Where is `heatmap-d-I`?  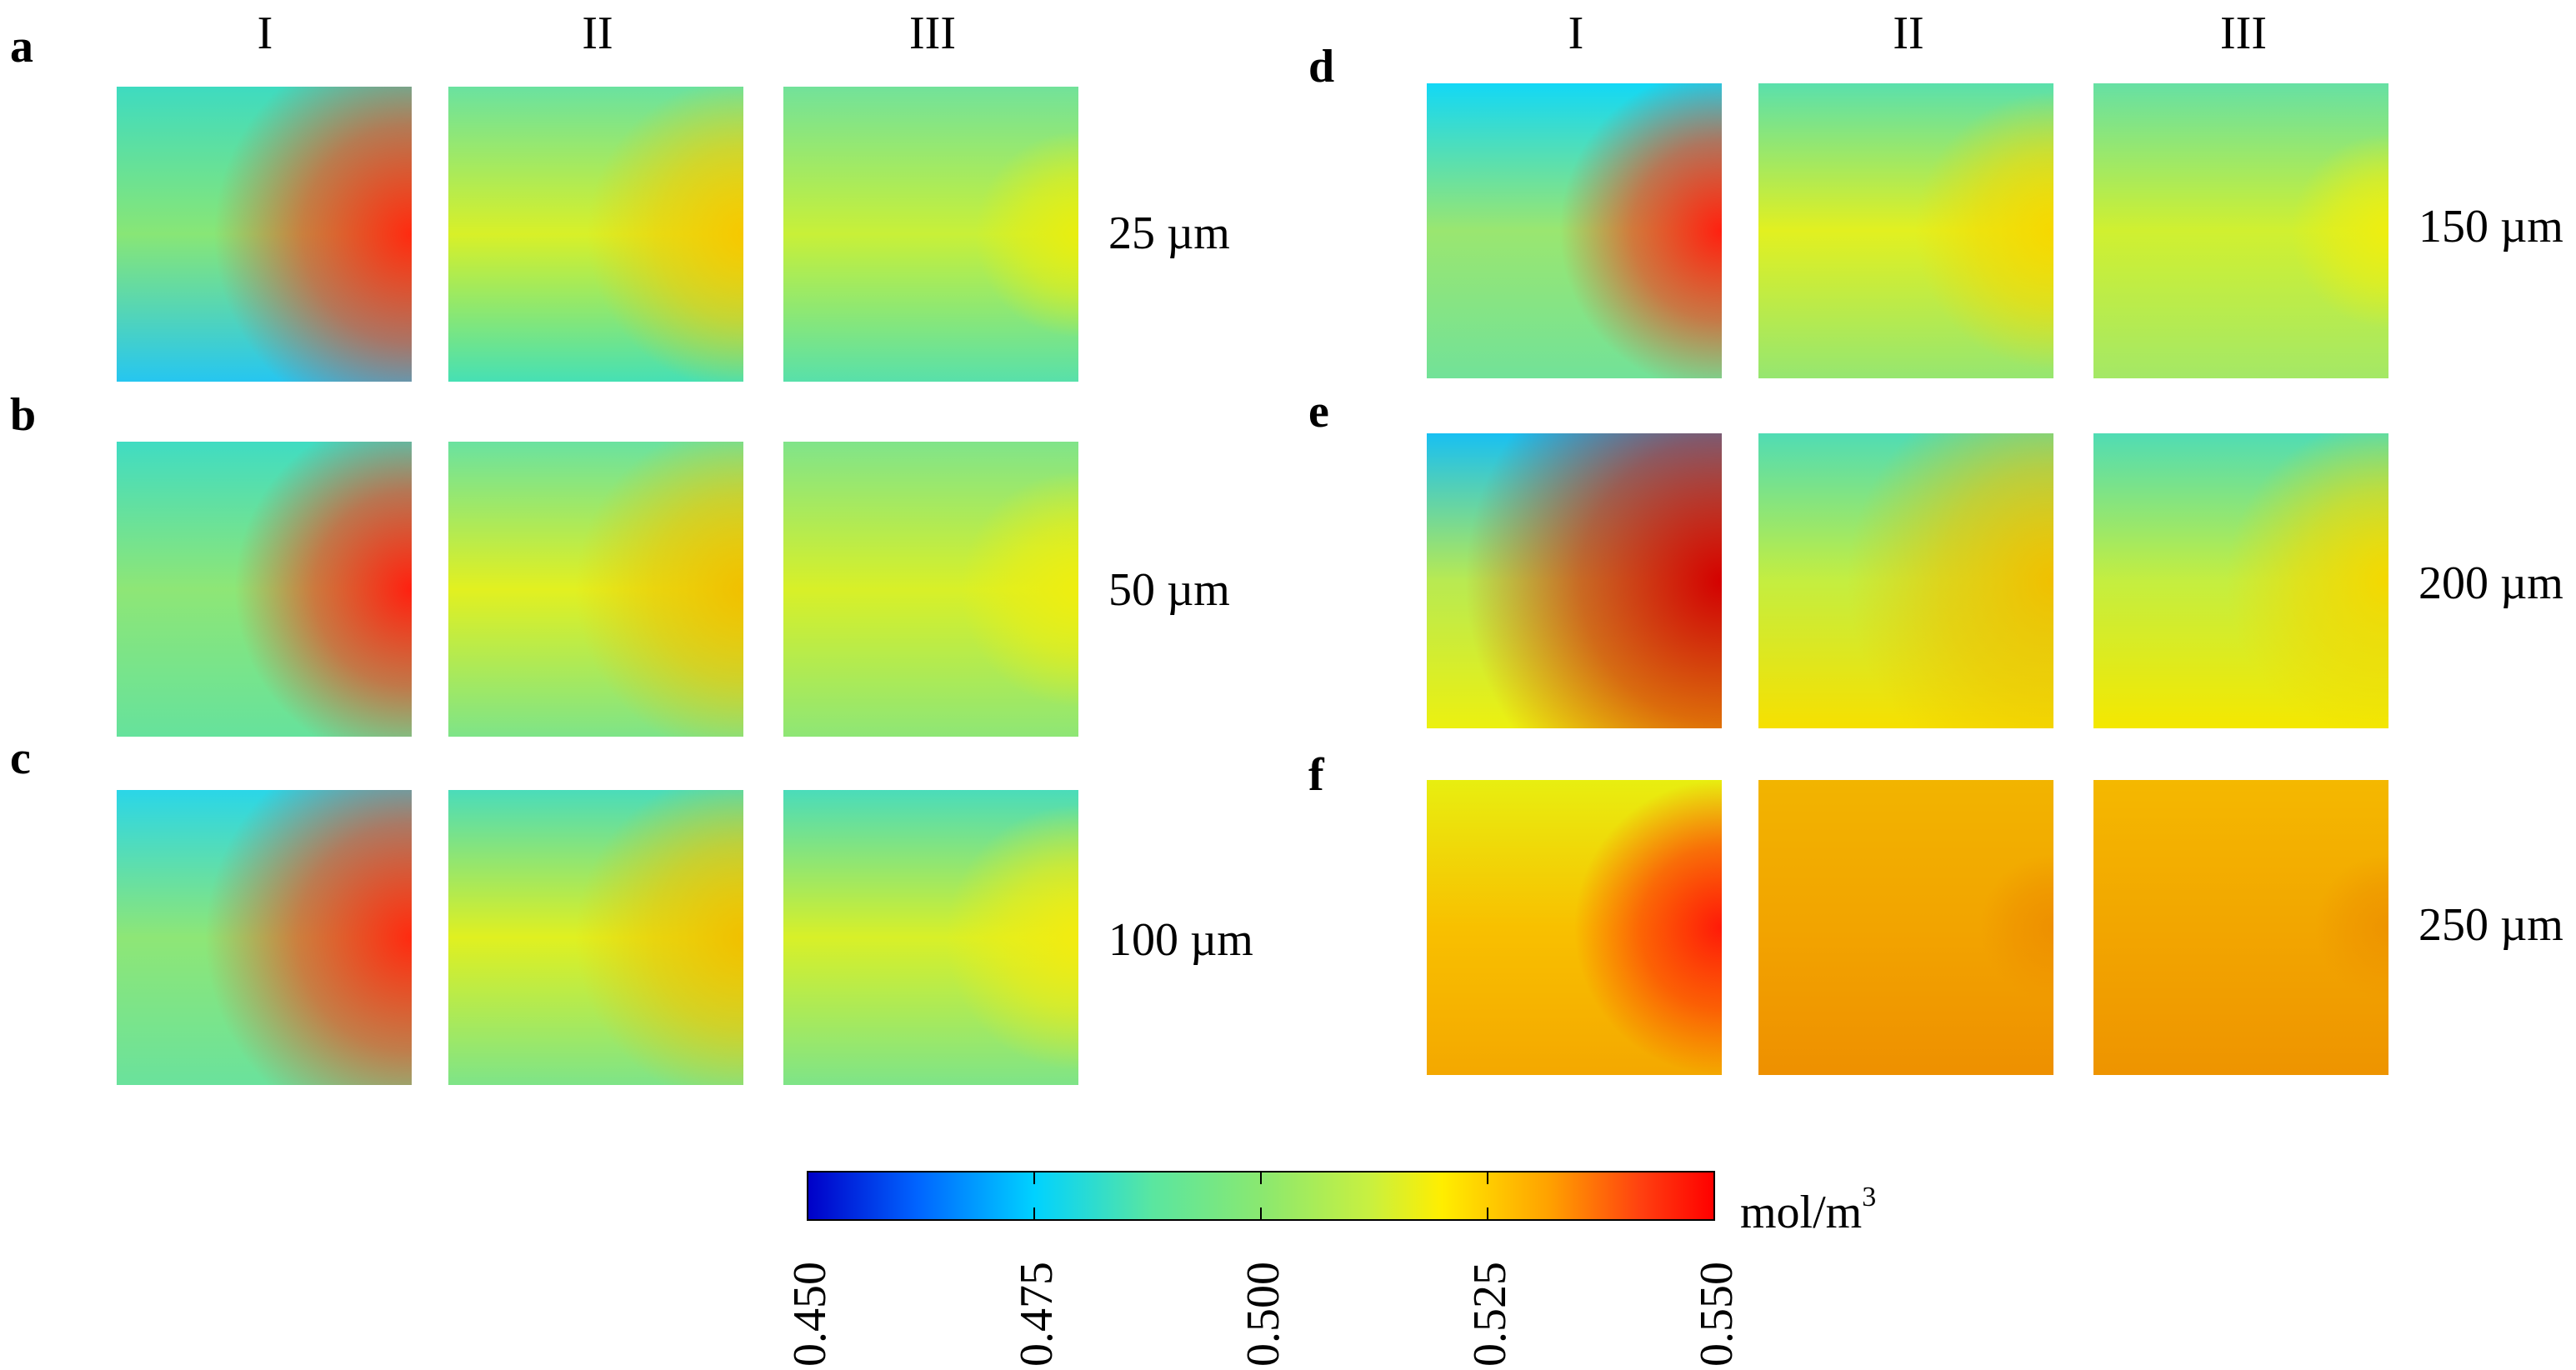 heatmap-d-I is located at coordinates (1574, 230).